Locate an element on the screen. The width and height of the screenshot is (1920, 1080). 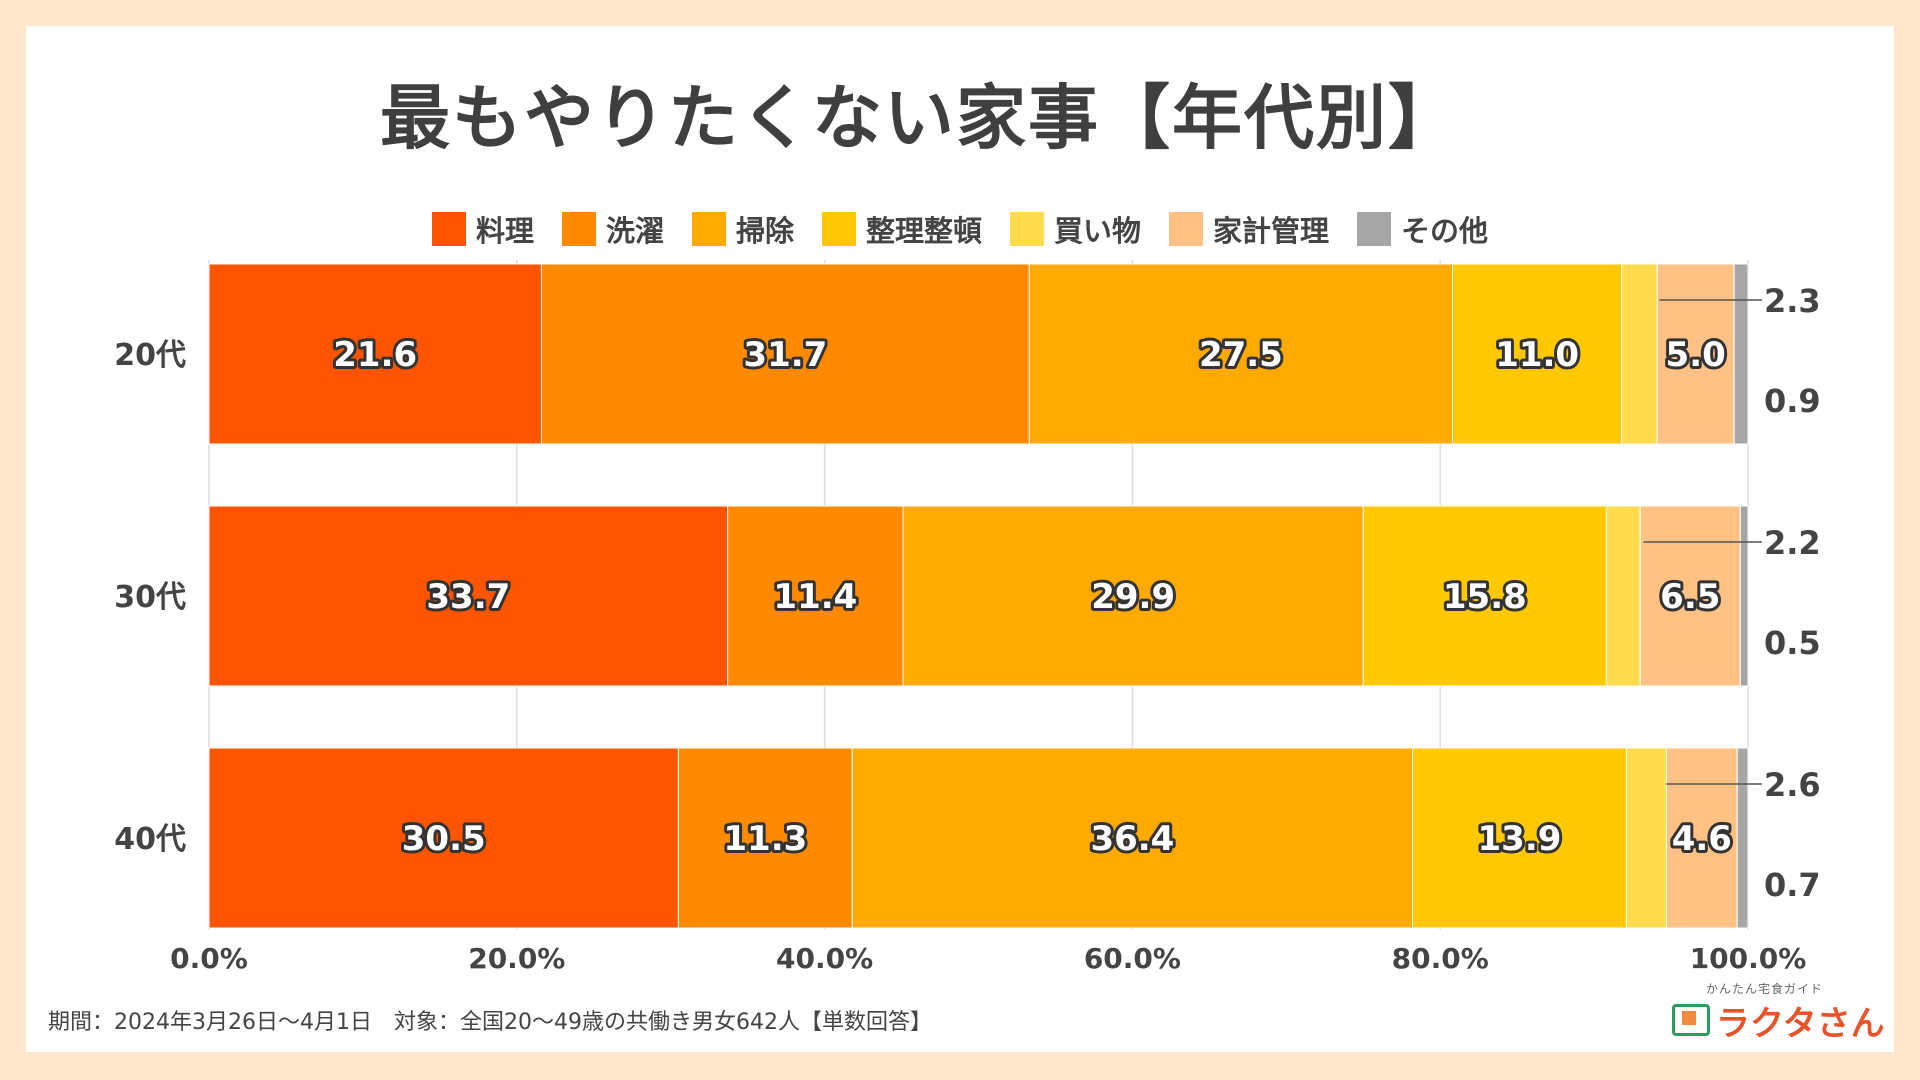
legend-item: 料理 is located at coordinates (482, 229).